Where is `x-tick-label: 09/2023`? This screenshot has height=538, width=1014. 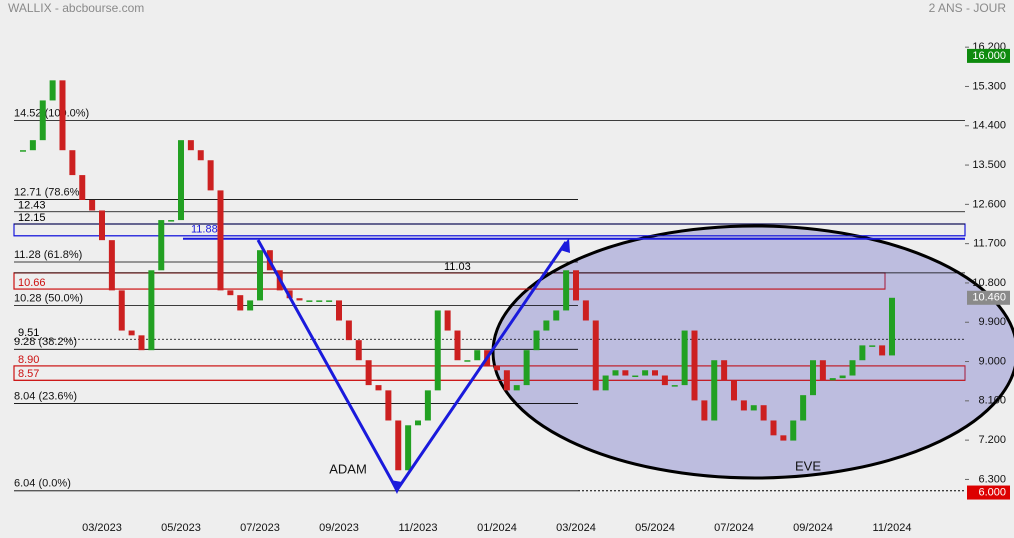 x-tick-label: 09/2023 is located at coordinates (339, 528).